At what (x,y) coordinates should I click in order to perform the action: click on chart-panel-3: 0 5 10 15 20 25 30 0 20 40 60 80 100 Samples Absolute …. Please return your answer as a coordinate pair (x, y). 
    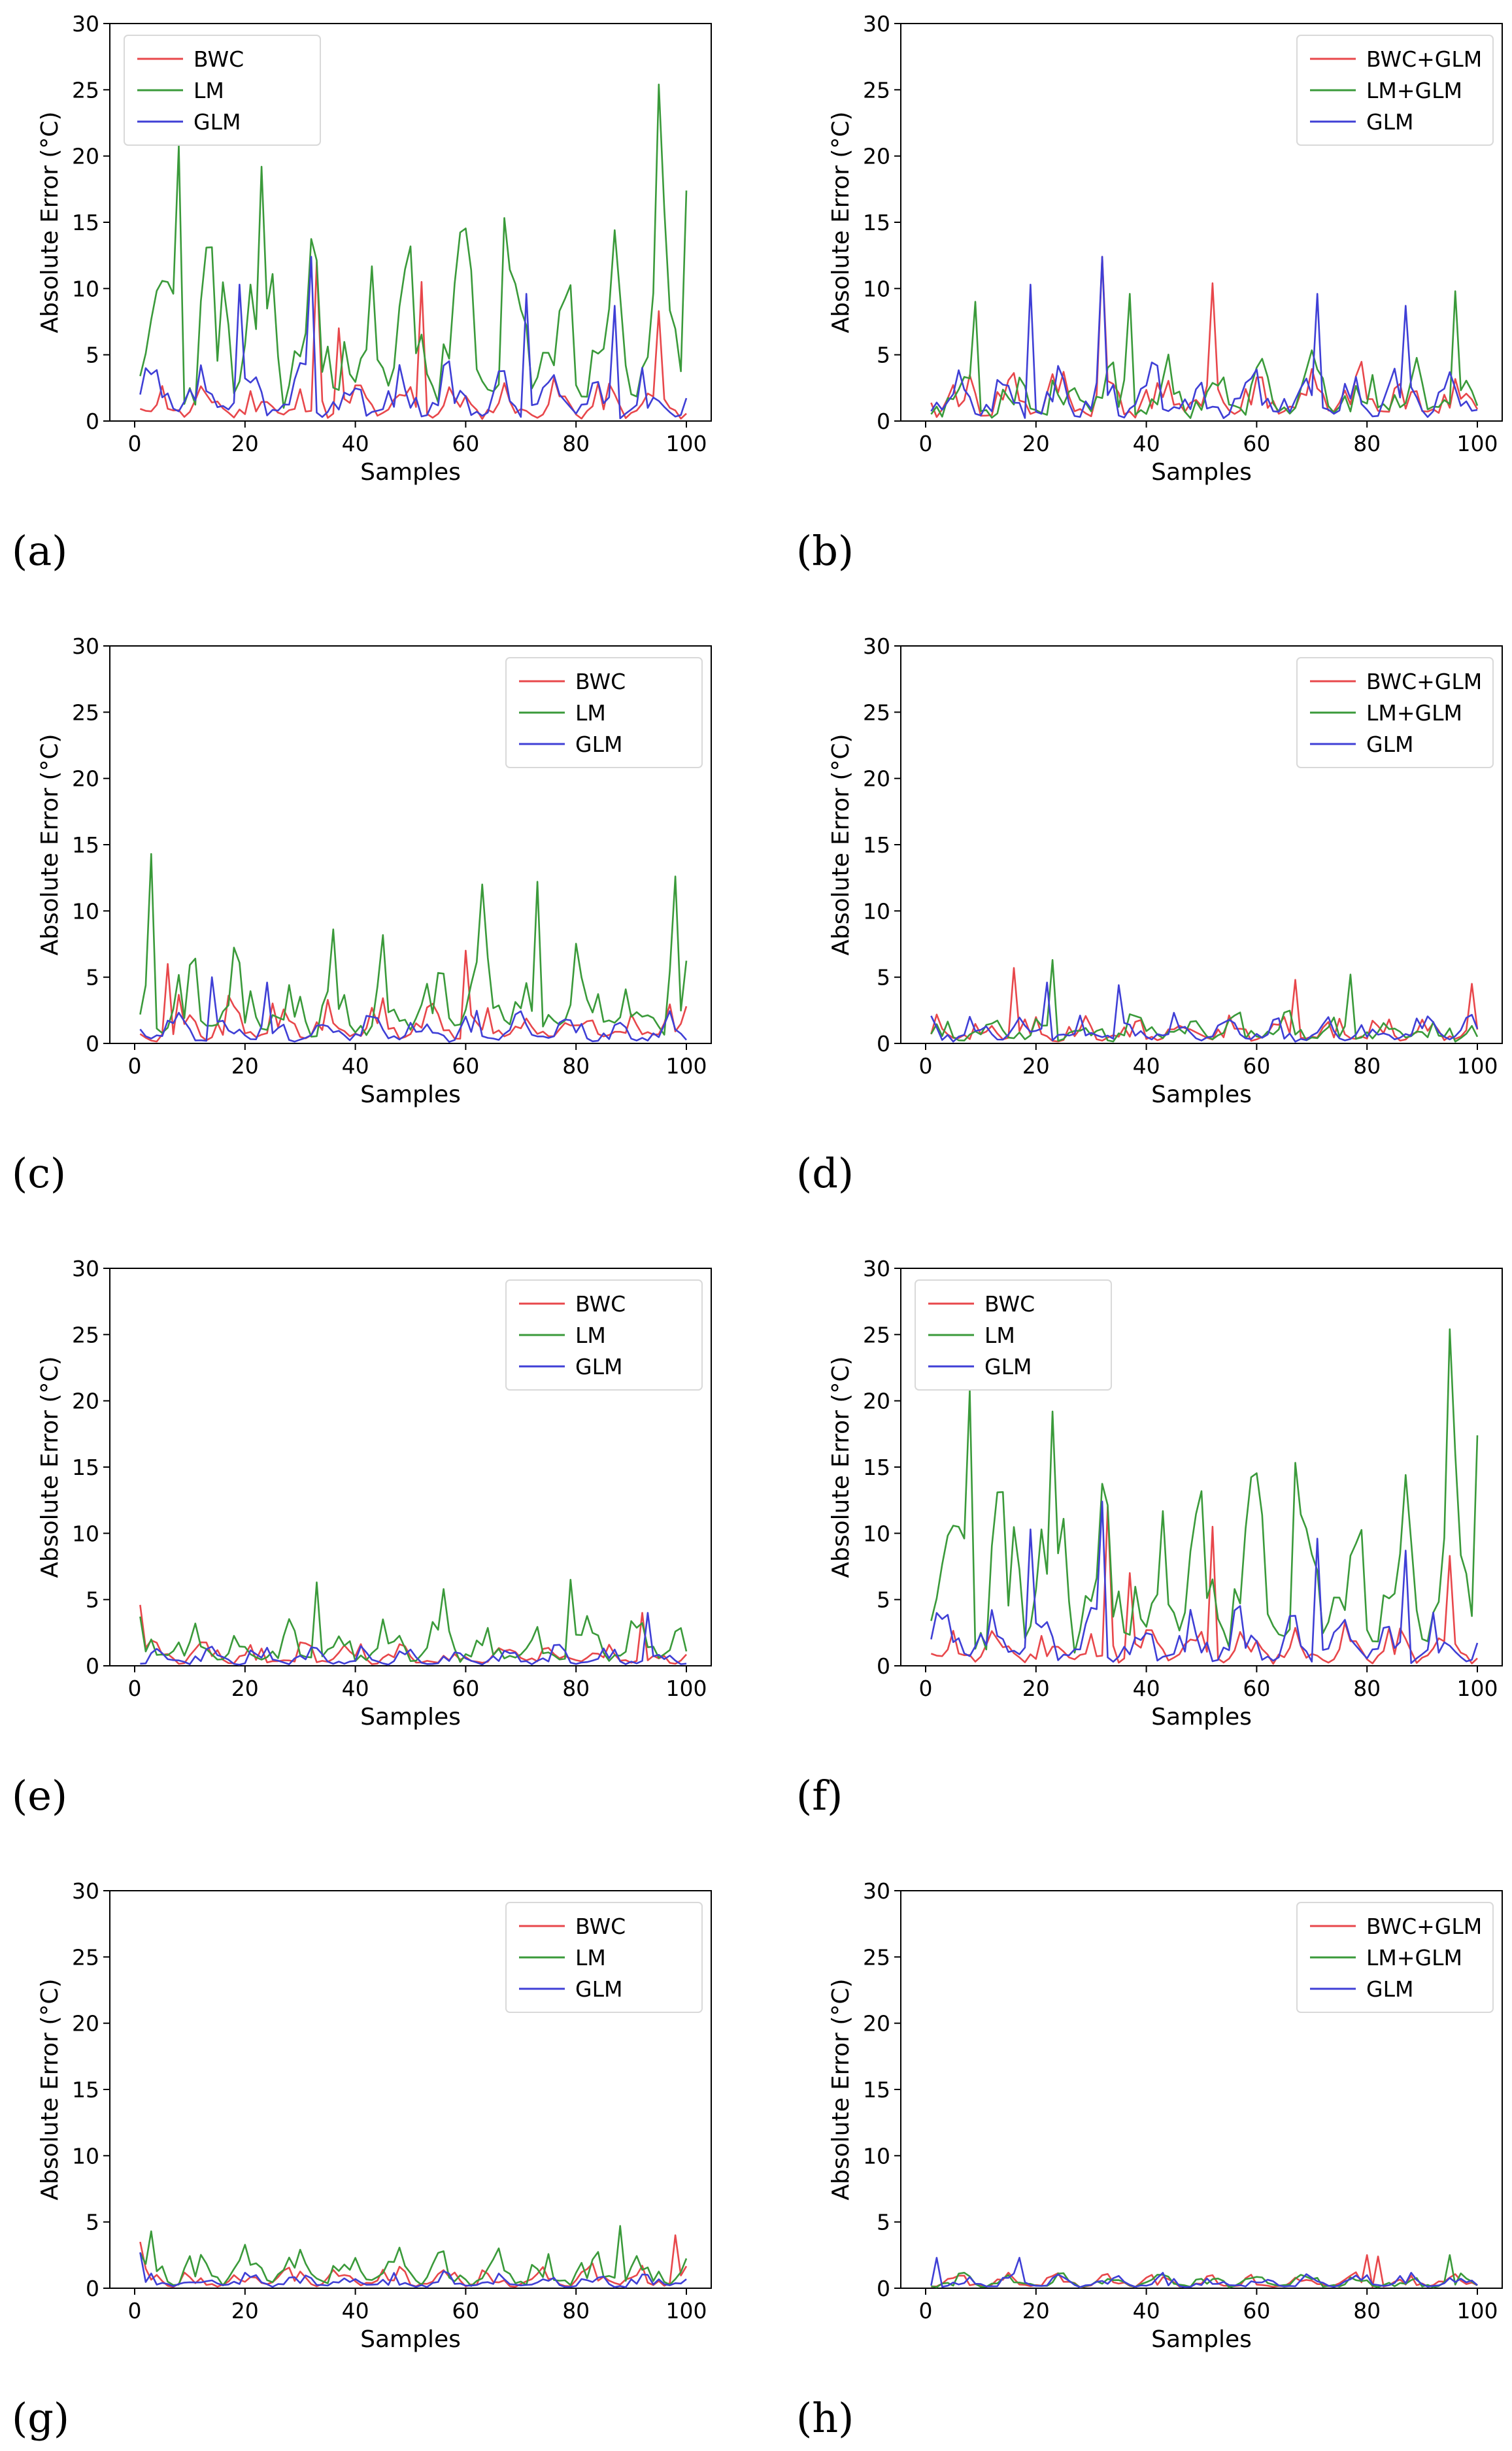
    Looking at the image, I should click on (362, 915).